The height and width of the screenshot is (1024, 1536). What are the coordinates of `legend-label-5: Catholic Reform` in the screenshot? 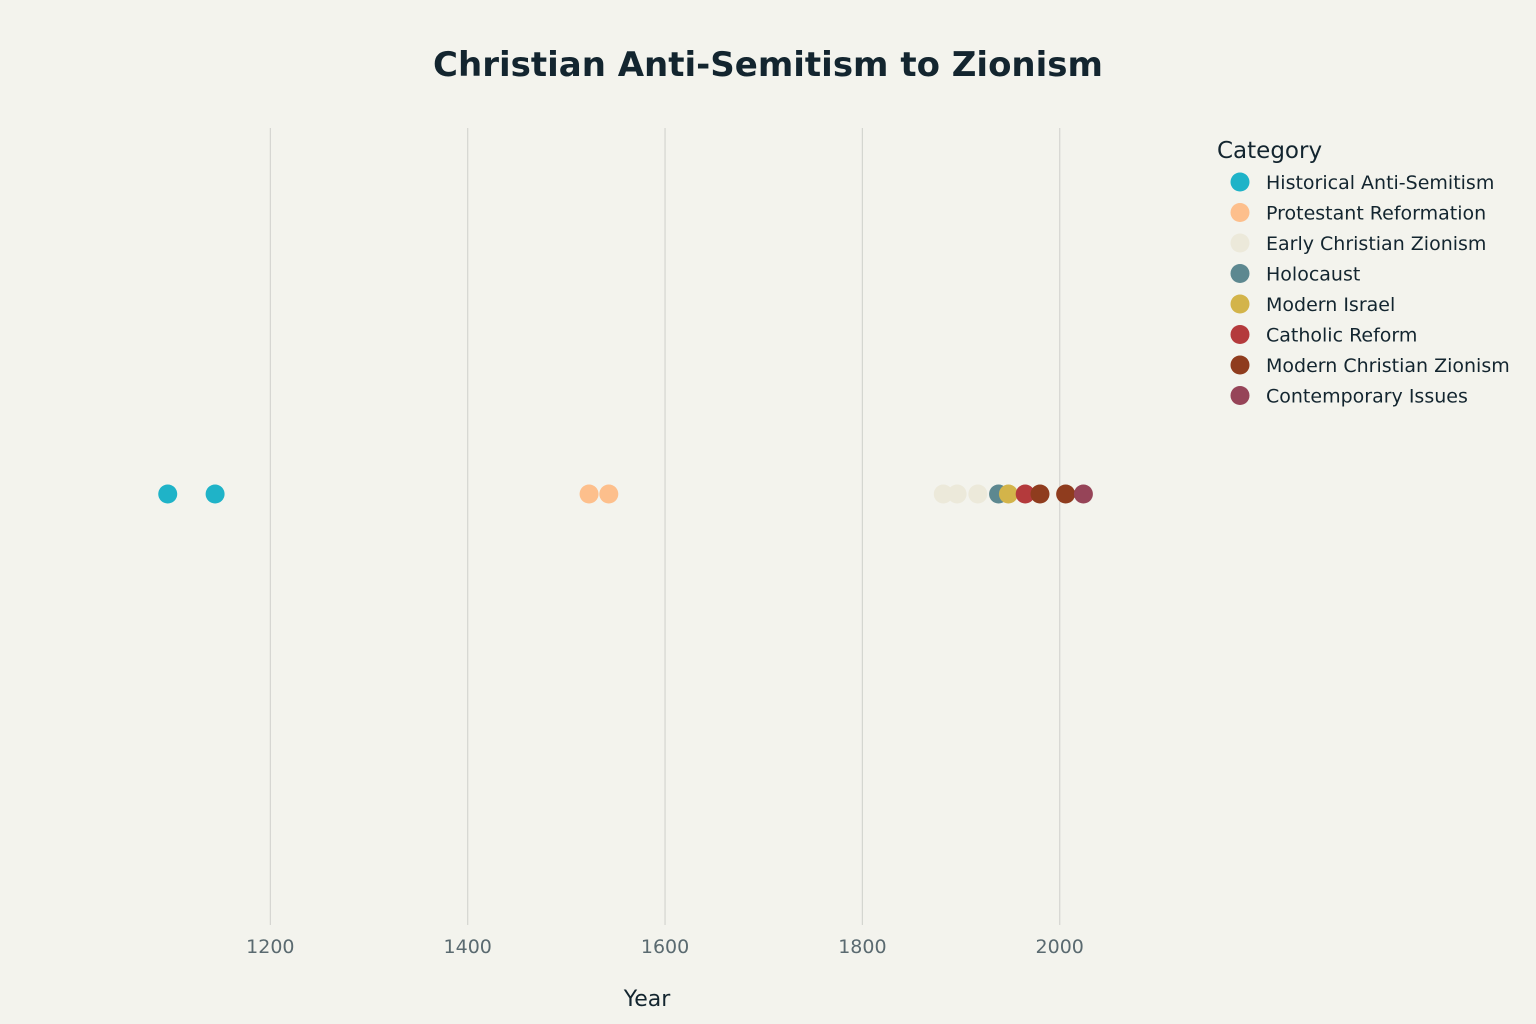 It's located at (1341, 336).